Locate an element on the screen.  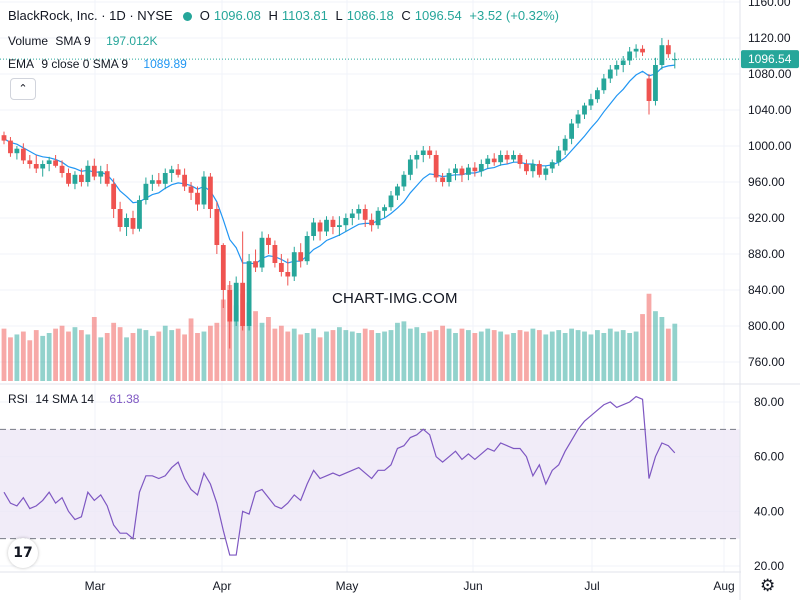
ema-legend: EMA 9 close 0 SMA 9 1089.89 is located at coordinates (99, 64).